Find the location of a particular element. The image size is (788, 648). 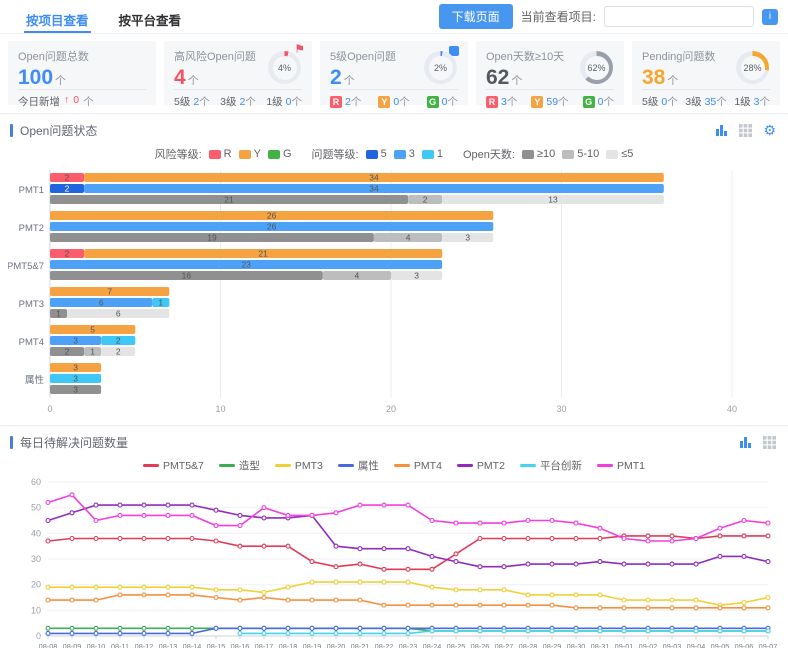

svg-text: 30 is located at coordinates (561, 409).